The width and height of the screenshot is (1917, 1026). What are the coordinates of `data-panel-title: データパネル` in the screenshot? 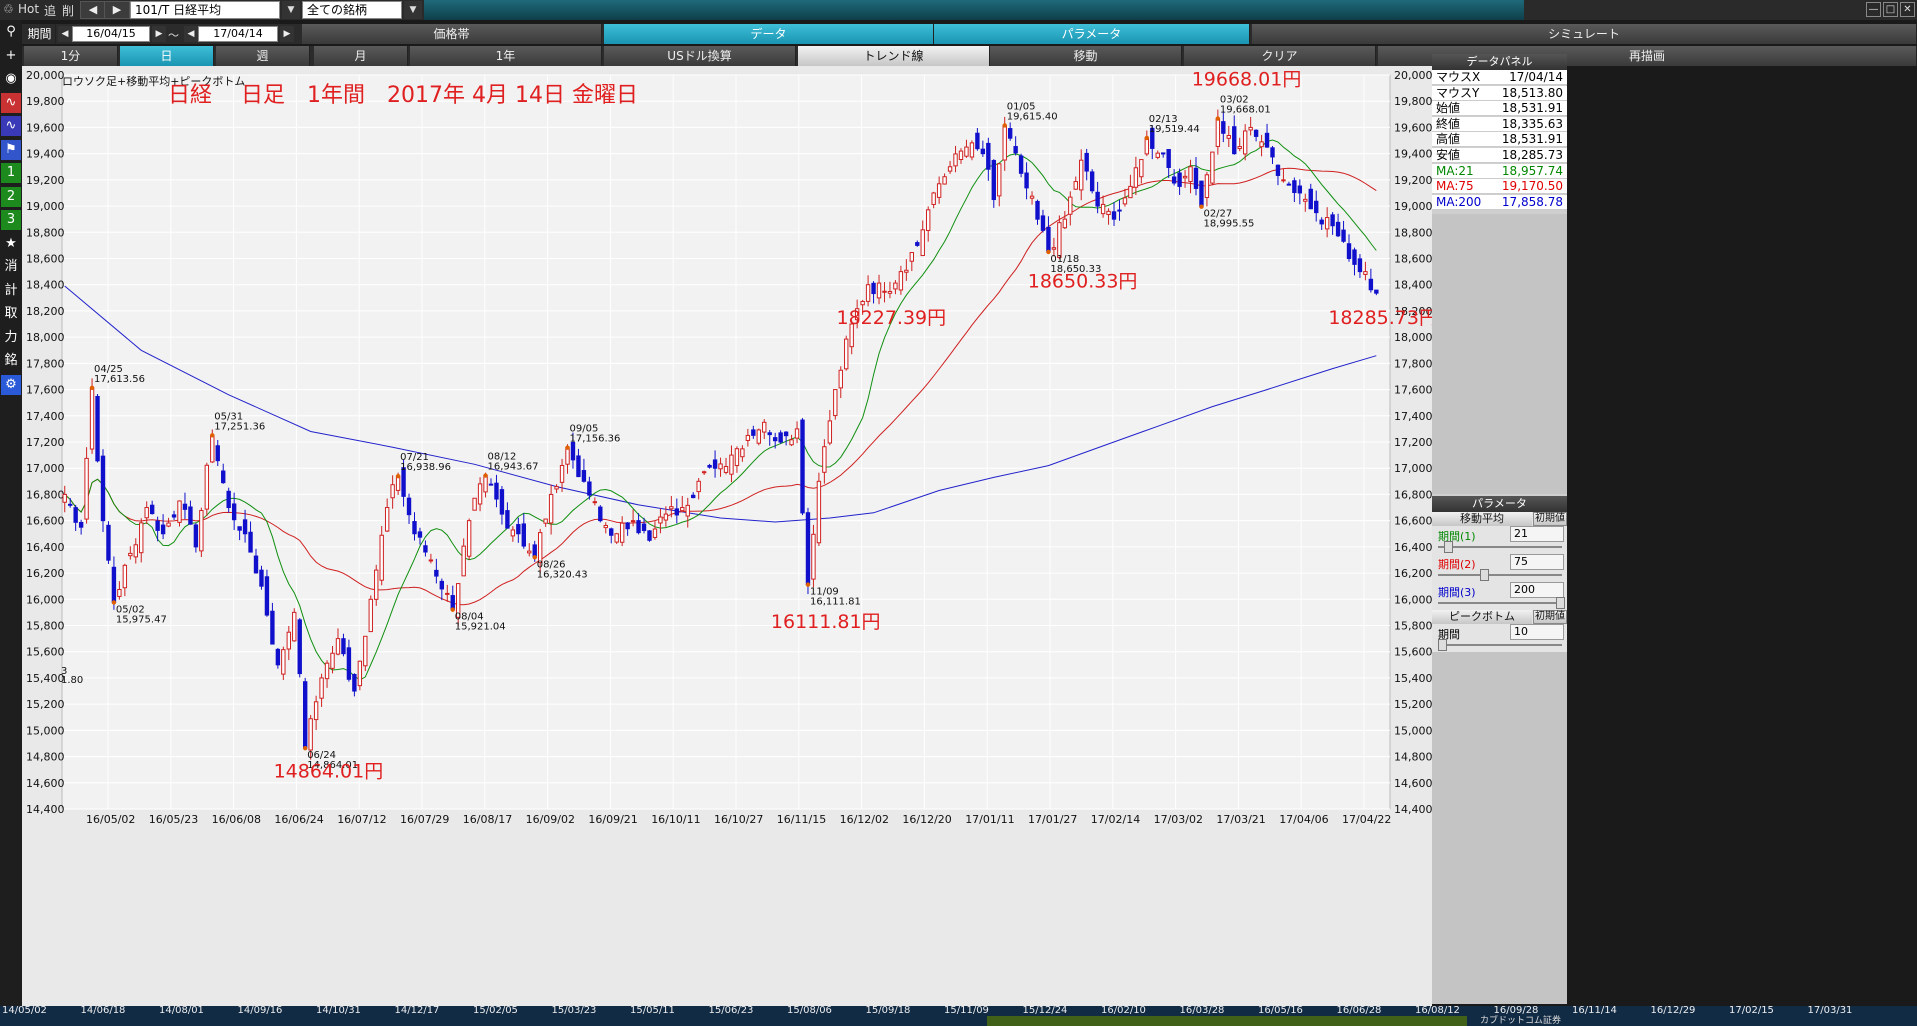 It's located at (1499, 62).